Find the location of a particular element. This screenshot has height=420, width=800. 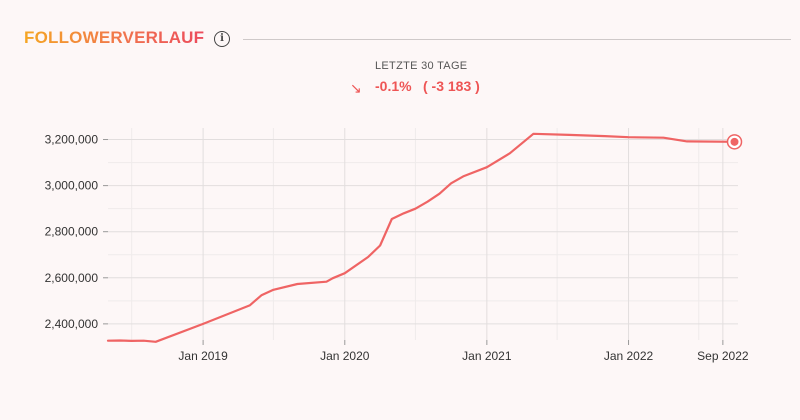

change-absolute: ( -3 183 ) is located at coordinates (451, 86).